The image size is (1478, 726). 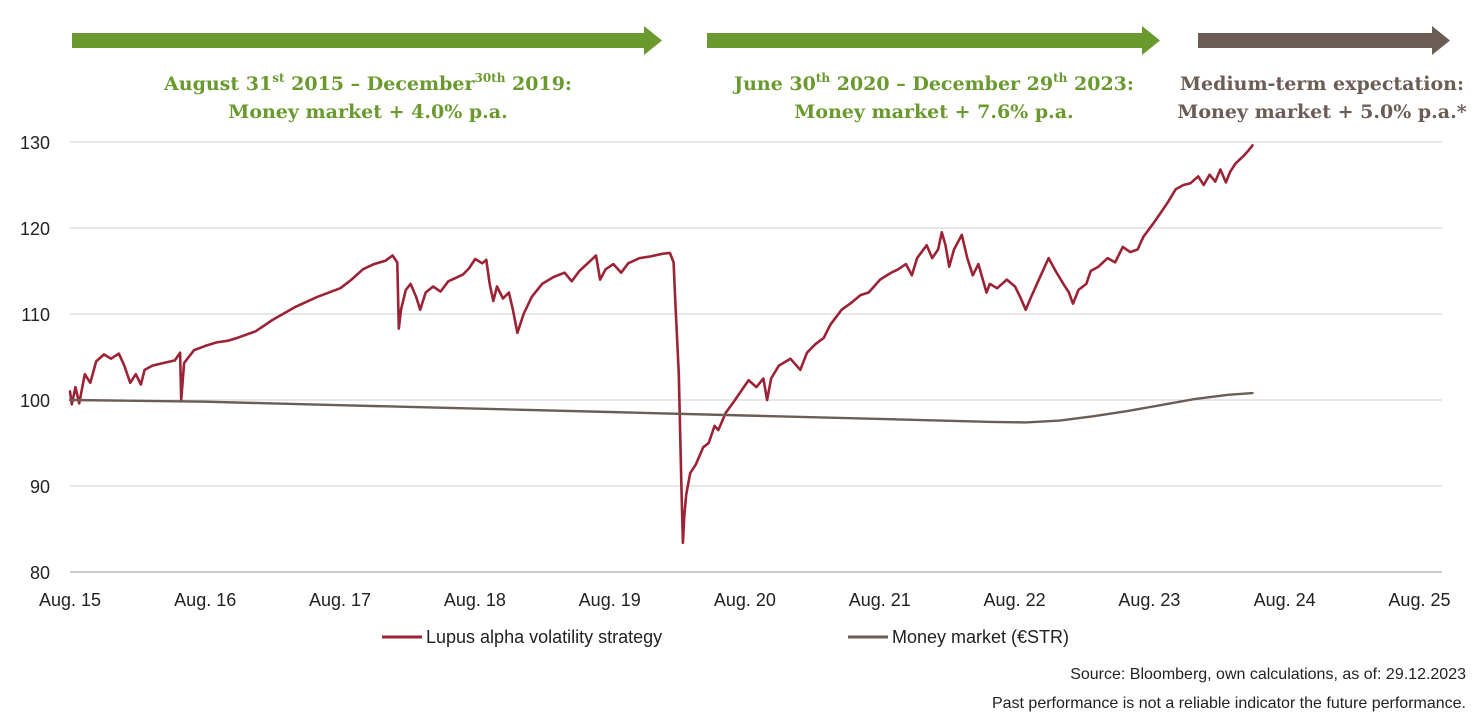 I want to click on legend-label-volatility-strategy: Lupus alpha volatility strategy, so click(x=544, y=637).